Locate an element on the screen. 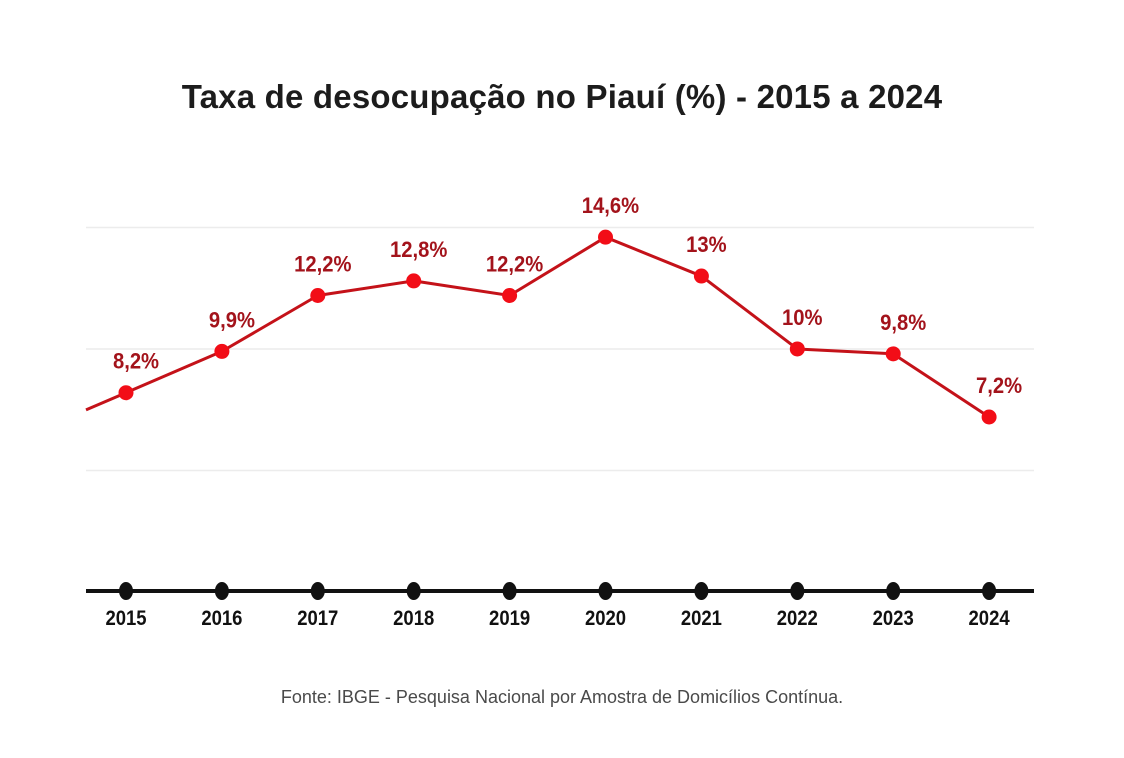 Image resolution: width=1124 pixels, height=758 pixels. data-label-2023: 9,8% is located at coordinates (903, 323).